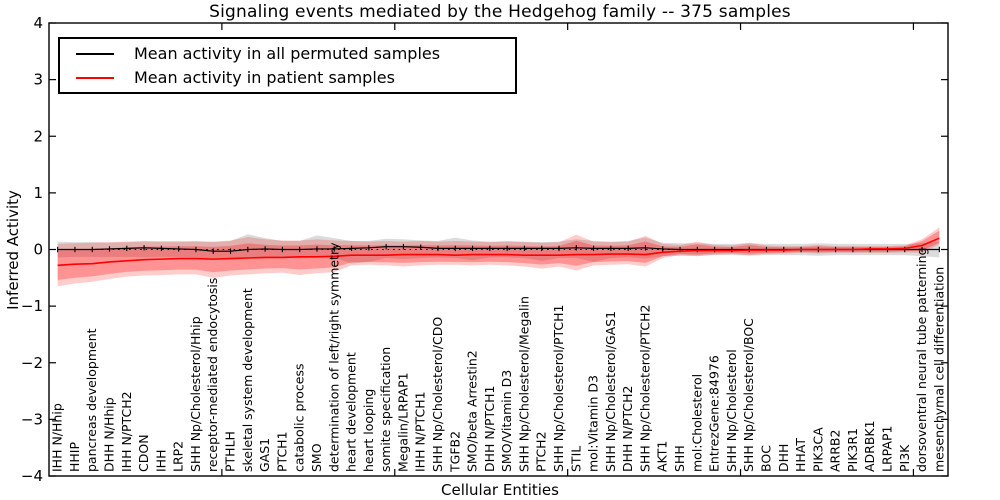 The image size is (1000, 500). I want to click on x-category-label: PIK3R1, so click(852, 450).